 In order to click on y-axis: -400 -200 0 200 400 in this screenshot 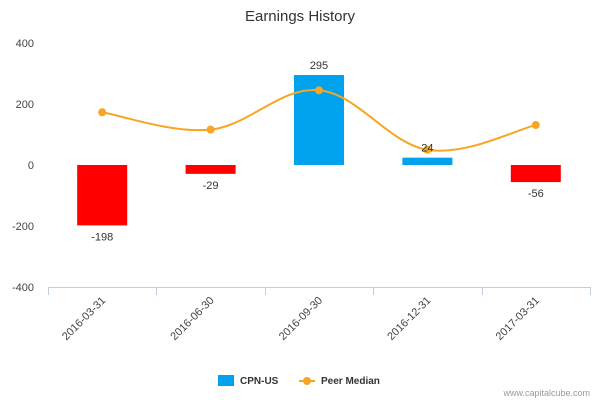, I will do `click(23, 166)`.